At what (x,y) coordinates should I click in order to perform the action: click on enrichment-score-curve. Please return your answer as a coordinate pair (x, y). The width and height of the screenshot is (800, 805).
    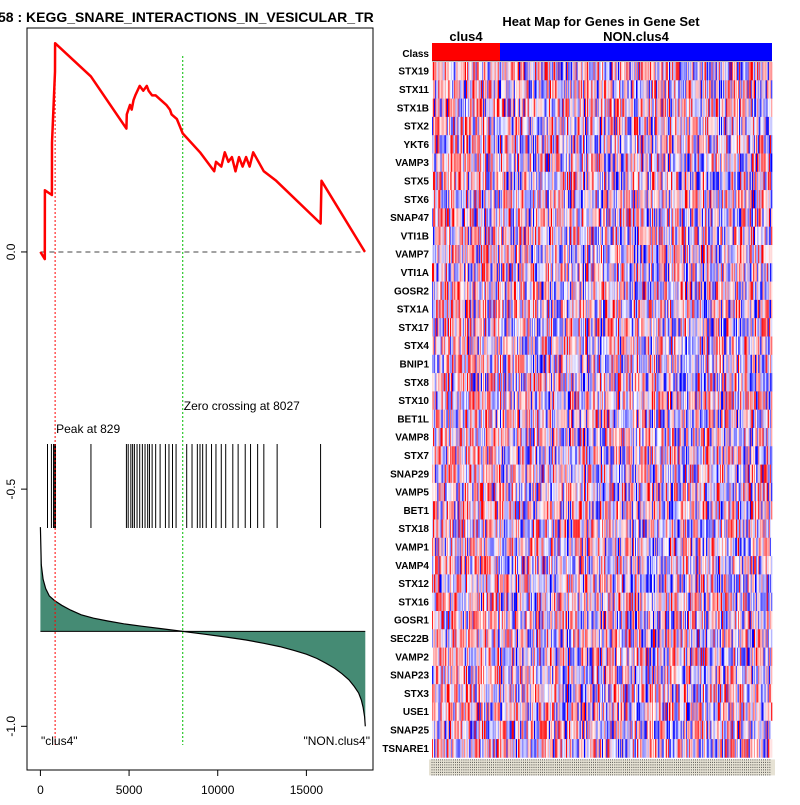
    Looking at the image, I should click on (202, 151).